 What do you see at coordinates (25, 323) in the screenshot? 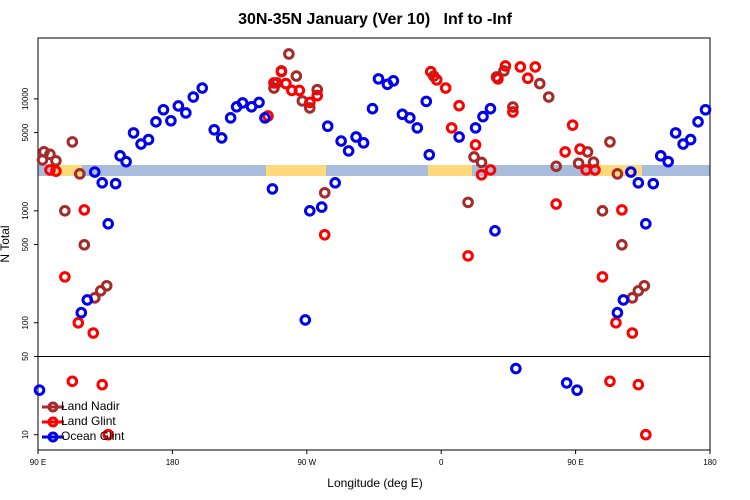
I see `y-tick-label: 100` at bounding box center [25, 323].